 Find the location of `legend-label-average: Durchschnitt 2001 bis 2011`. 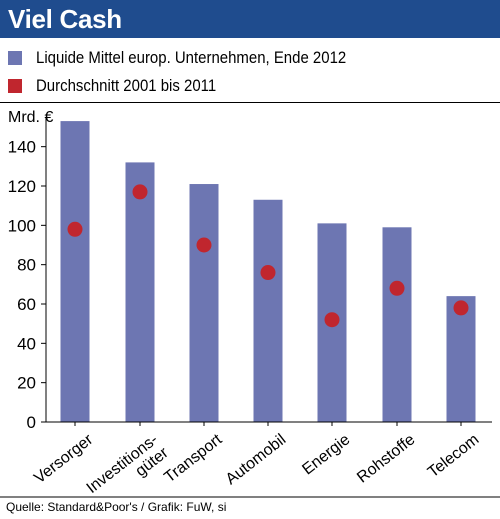

legend-label-average: Durchschnitt 2001 bis 2011 is located at coordinates (126, 85).